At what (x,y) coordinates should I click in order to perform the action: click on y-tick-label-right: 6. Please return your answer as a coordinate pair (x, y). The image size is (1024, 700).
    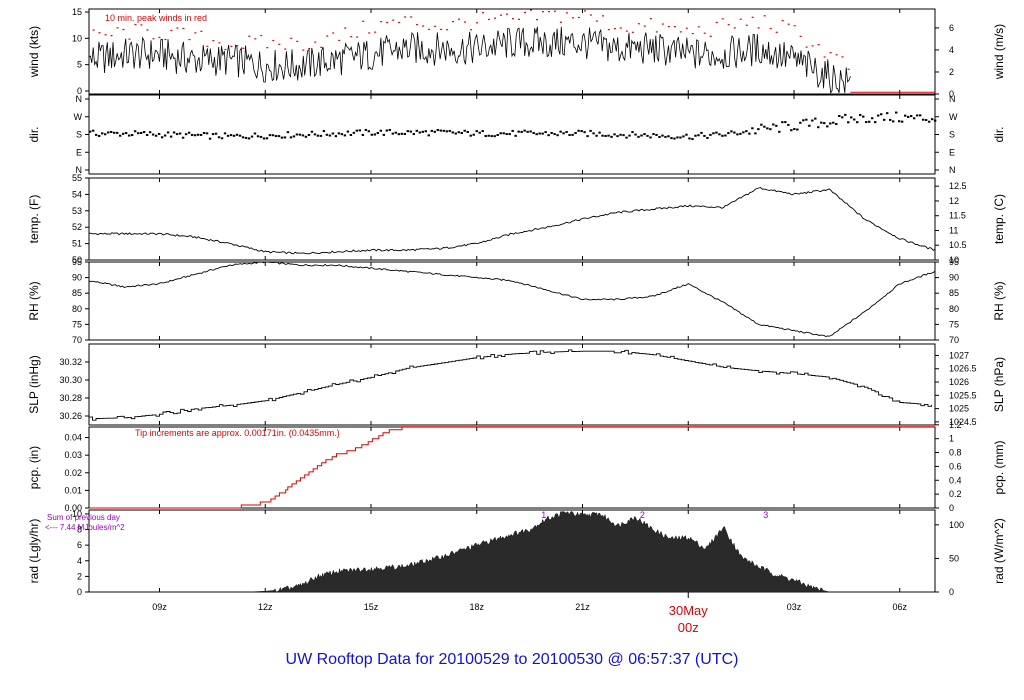
    Looking at the image, I should click on (951, 28).